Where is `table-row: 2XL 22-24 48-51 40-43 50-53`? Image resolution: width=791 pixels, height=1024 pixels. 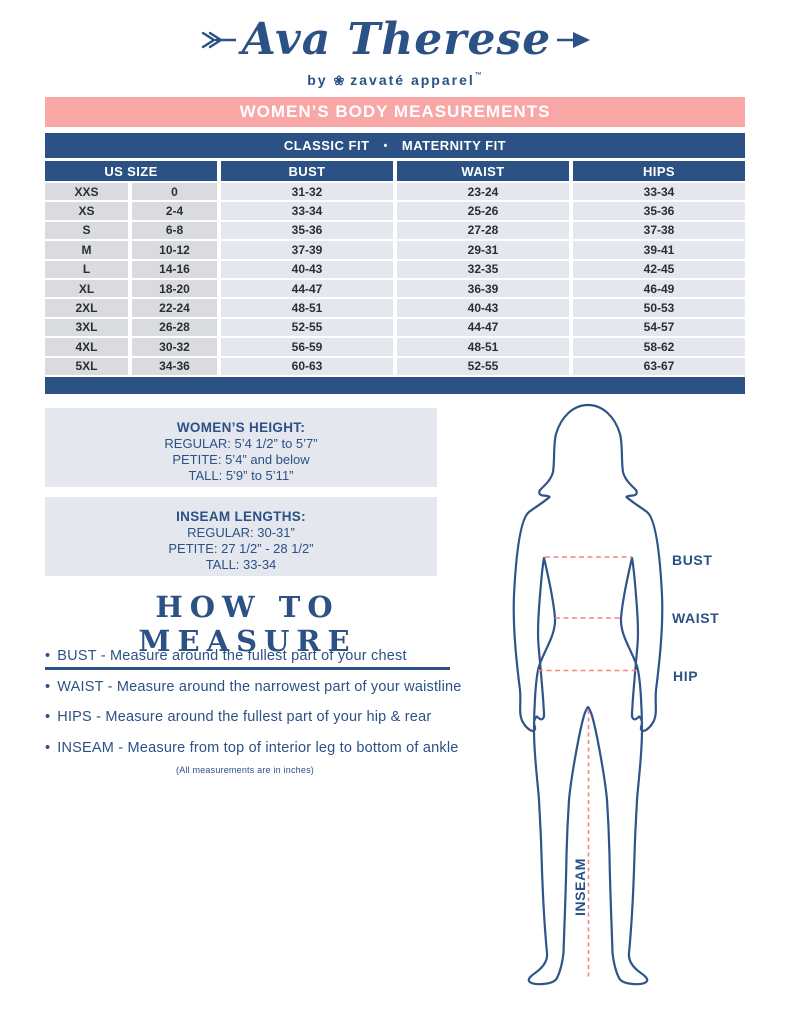 table-row: 2XL 22-24 48-51 40-43 50-53 is located at coordinates (395, 308).